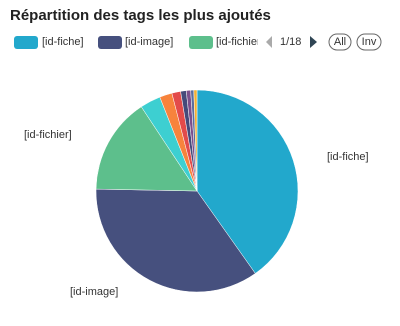 Image resolution: width=400 pixels, height=326 pixels. Describe the element at coordinates (348, 157) in the screenshot. I see `slice-label: [id-fiche]` at that location.